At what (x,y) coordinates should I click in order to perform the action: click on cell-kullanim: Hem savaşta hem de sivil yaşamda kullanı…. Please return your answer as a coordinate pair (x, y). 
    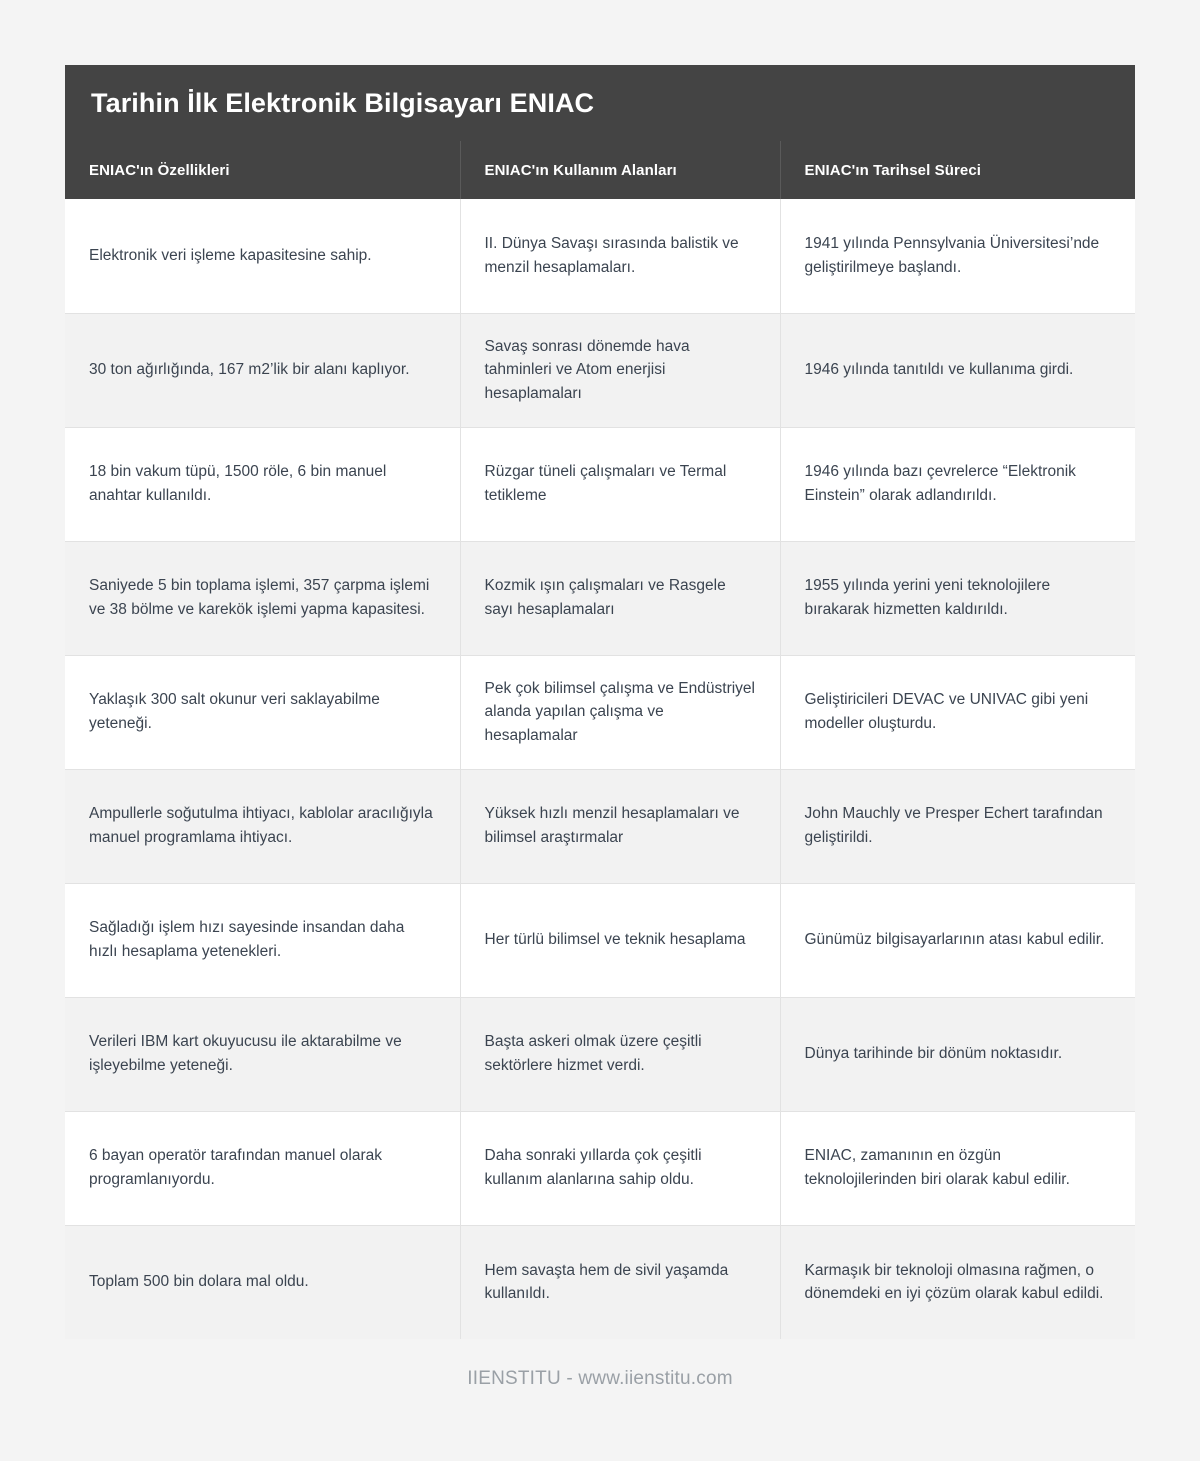
    Looking at the image, I should click on (620, 1282).